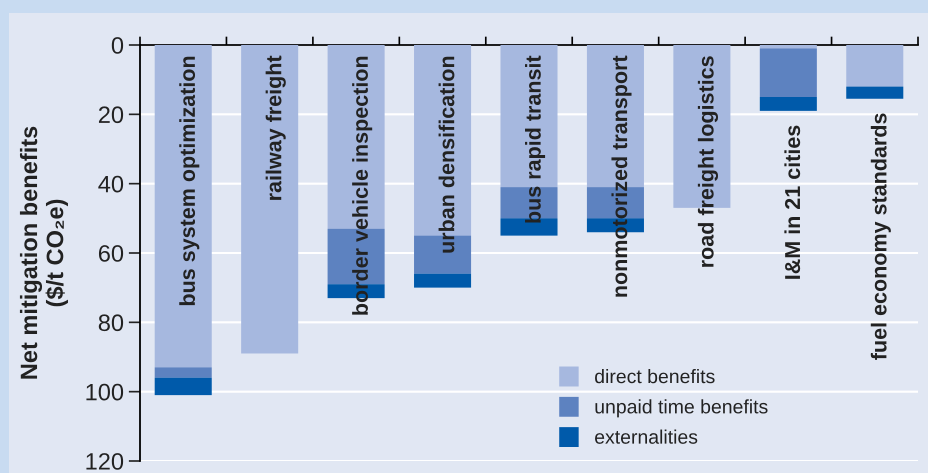 The height and width of the screenshot is (473, 928). What do you see at coordinates (621, 176) in the screenshot?
I see `x-tick-label: nonmotorized transport` at bounding box center [621, 176].